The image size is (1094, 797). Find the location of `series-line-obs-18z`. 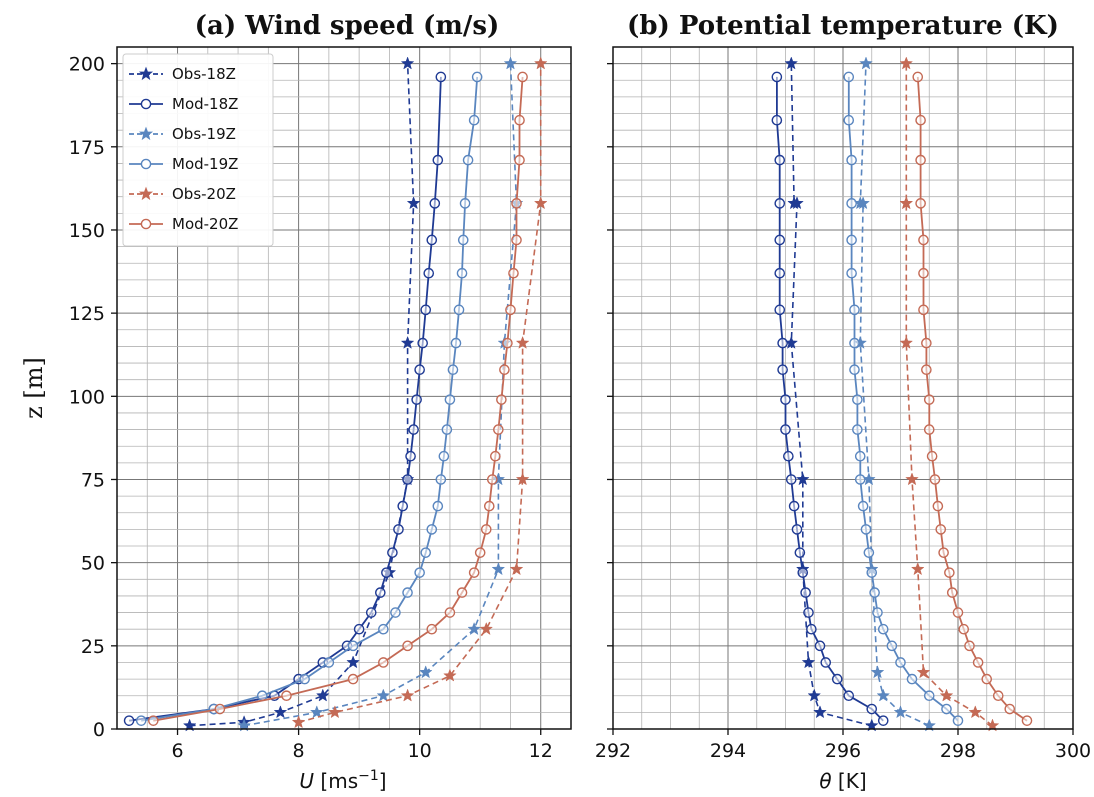

series-line-obs-18z is located at coordinates (831, 395).